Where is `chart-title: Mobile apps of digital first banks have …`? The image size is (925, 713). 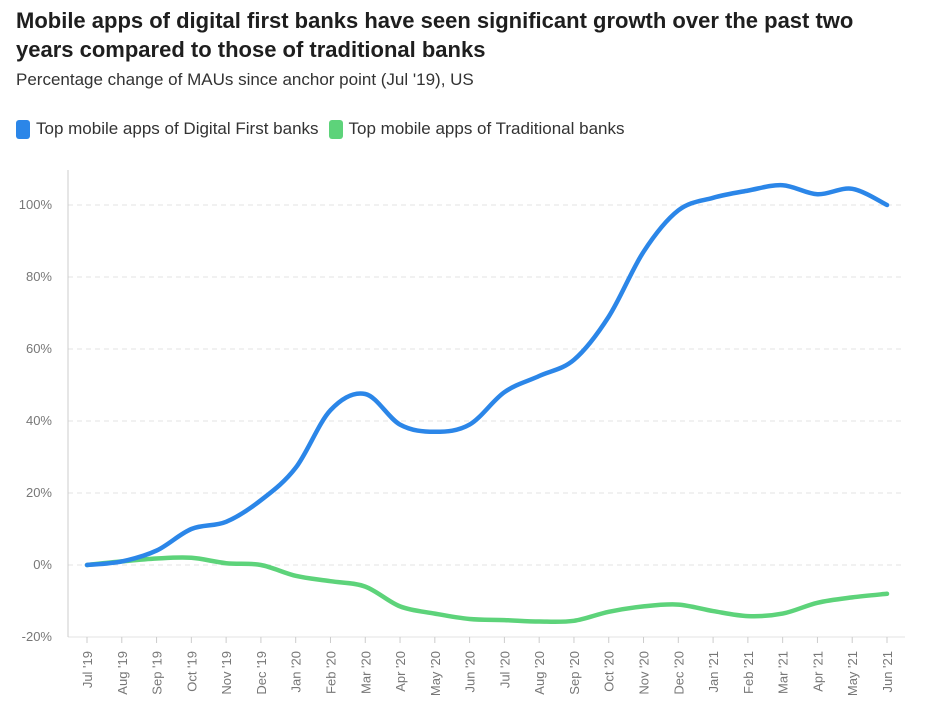 chart-title: Mobile apps of digital first banks have … is located at coordinates (435, 35).